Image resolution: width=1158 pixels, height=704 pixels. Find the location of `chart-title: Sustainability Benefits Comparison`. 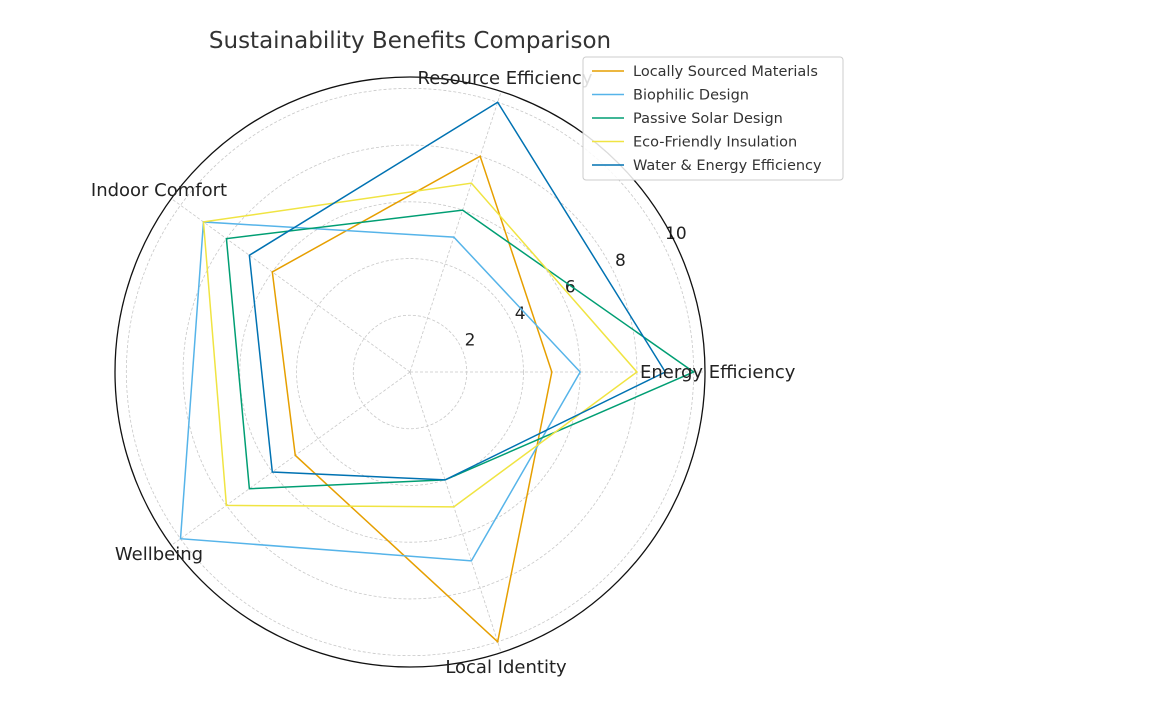

chart-title: Sustainability Benefits Comparison is located at coordinates (410, 41).